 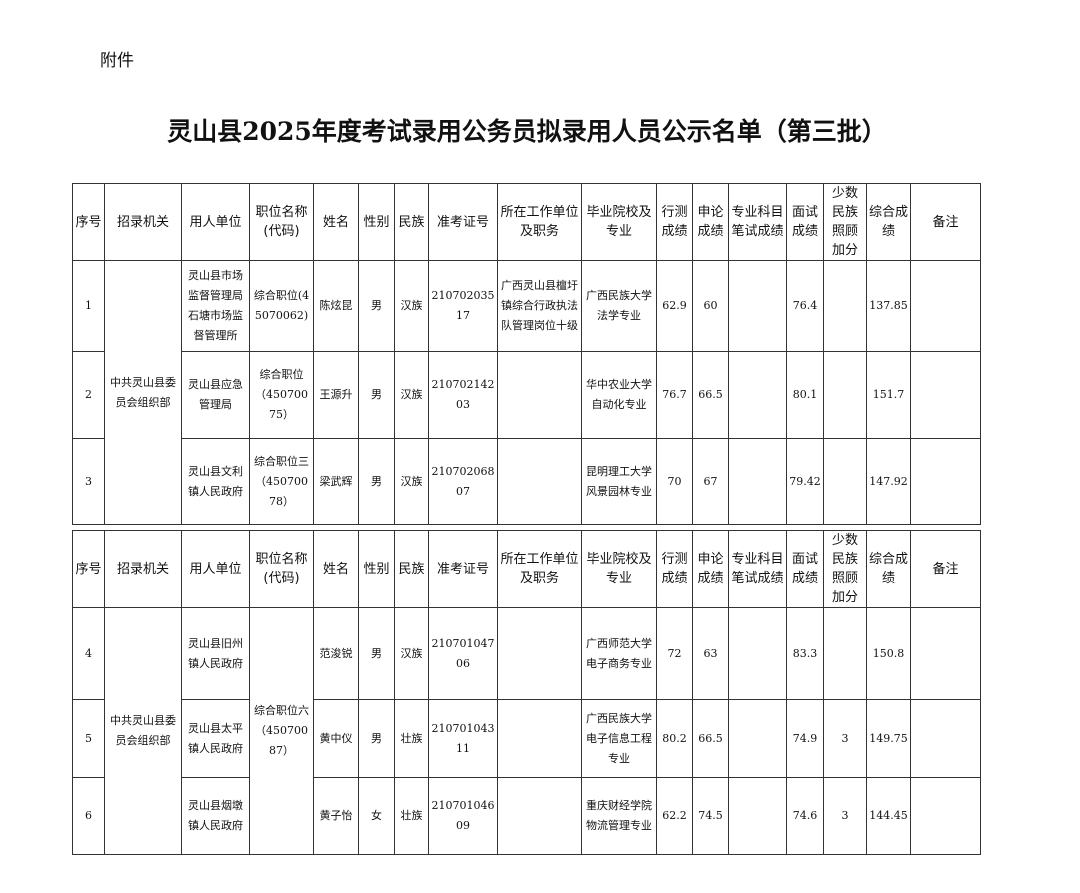 I want to click on cell: 陈炫昆, so click(x=336, y=306).